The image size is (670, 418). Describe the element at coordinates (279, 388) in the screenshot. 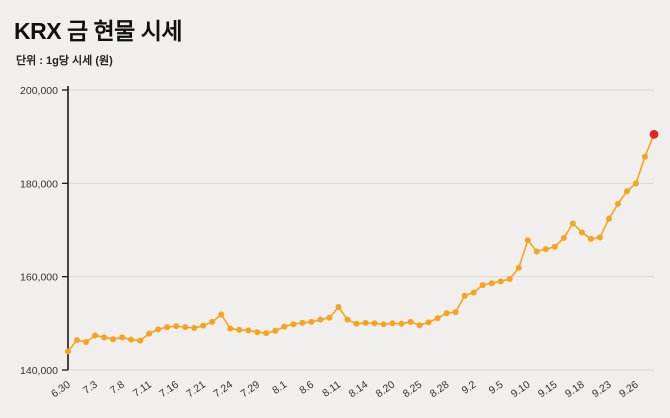

I see `x-tick-label: 8.1` at that location.